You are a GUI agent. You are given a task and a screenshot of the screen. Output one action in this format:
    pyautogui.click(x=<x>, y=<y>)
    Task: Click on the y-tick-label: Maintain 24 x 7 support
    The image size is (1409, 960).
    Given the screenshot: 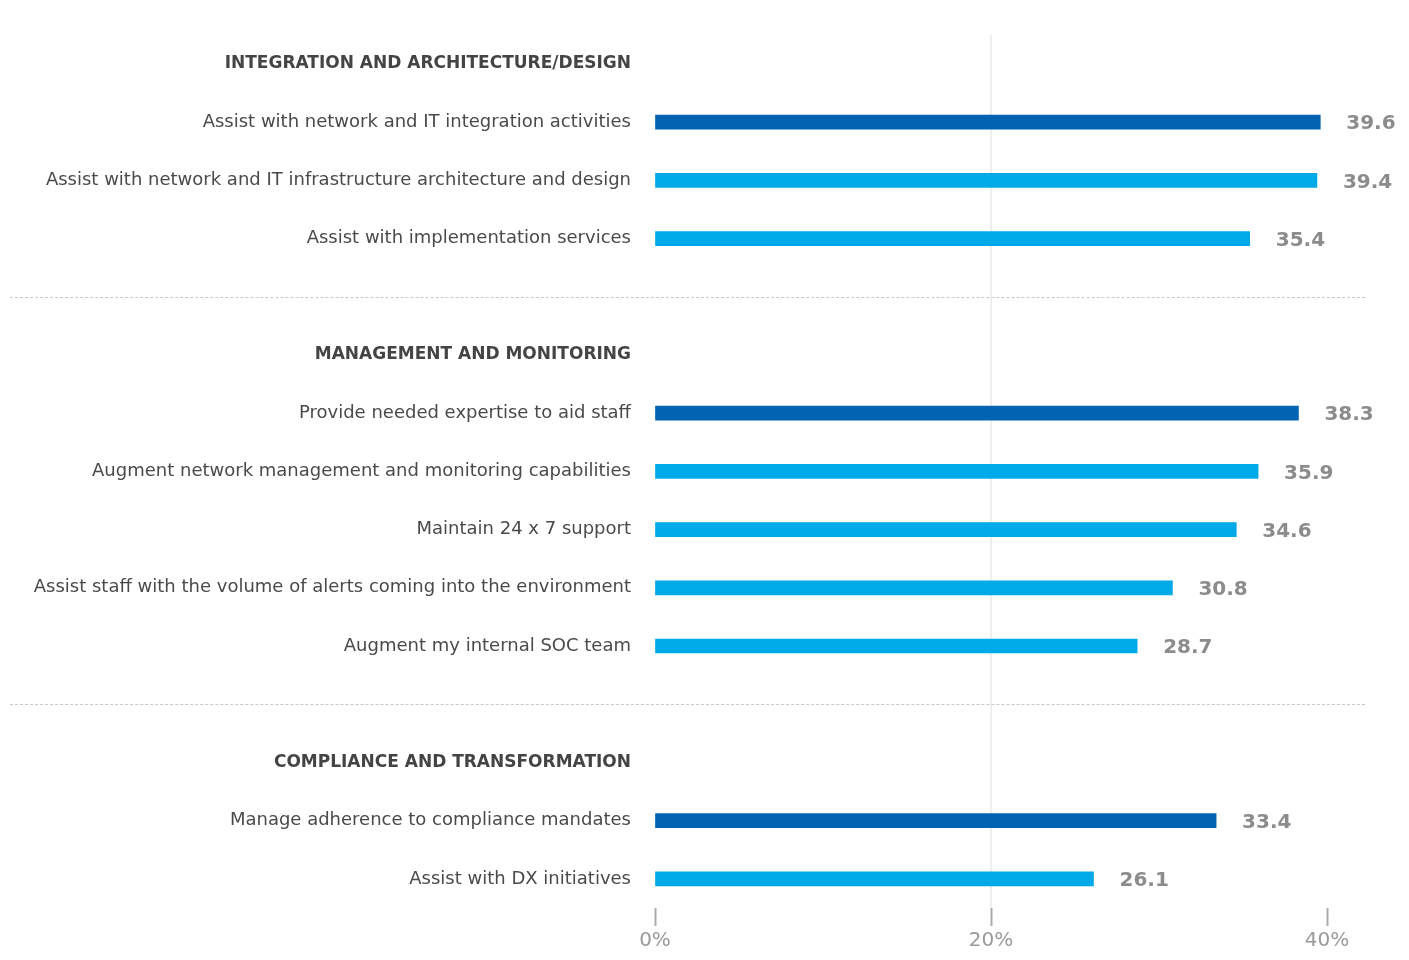 What is the action you would take?
    pyautogui.click(x=523, y=528)
    